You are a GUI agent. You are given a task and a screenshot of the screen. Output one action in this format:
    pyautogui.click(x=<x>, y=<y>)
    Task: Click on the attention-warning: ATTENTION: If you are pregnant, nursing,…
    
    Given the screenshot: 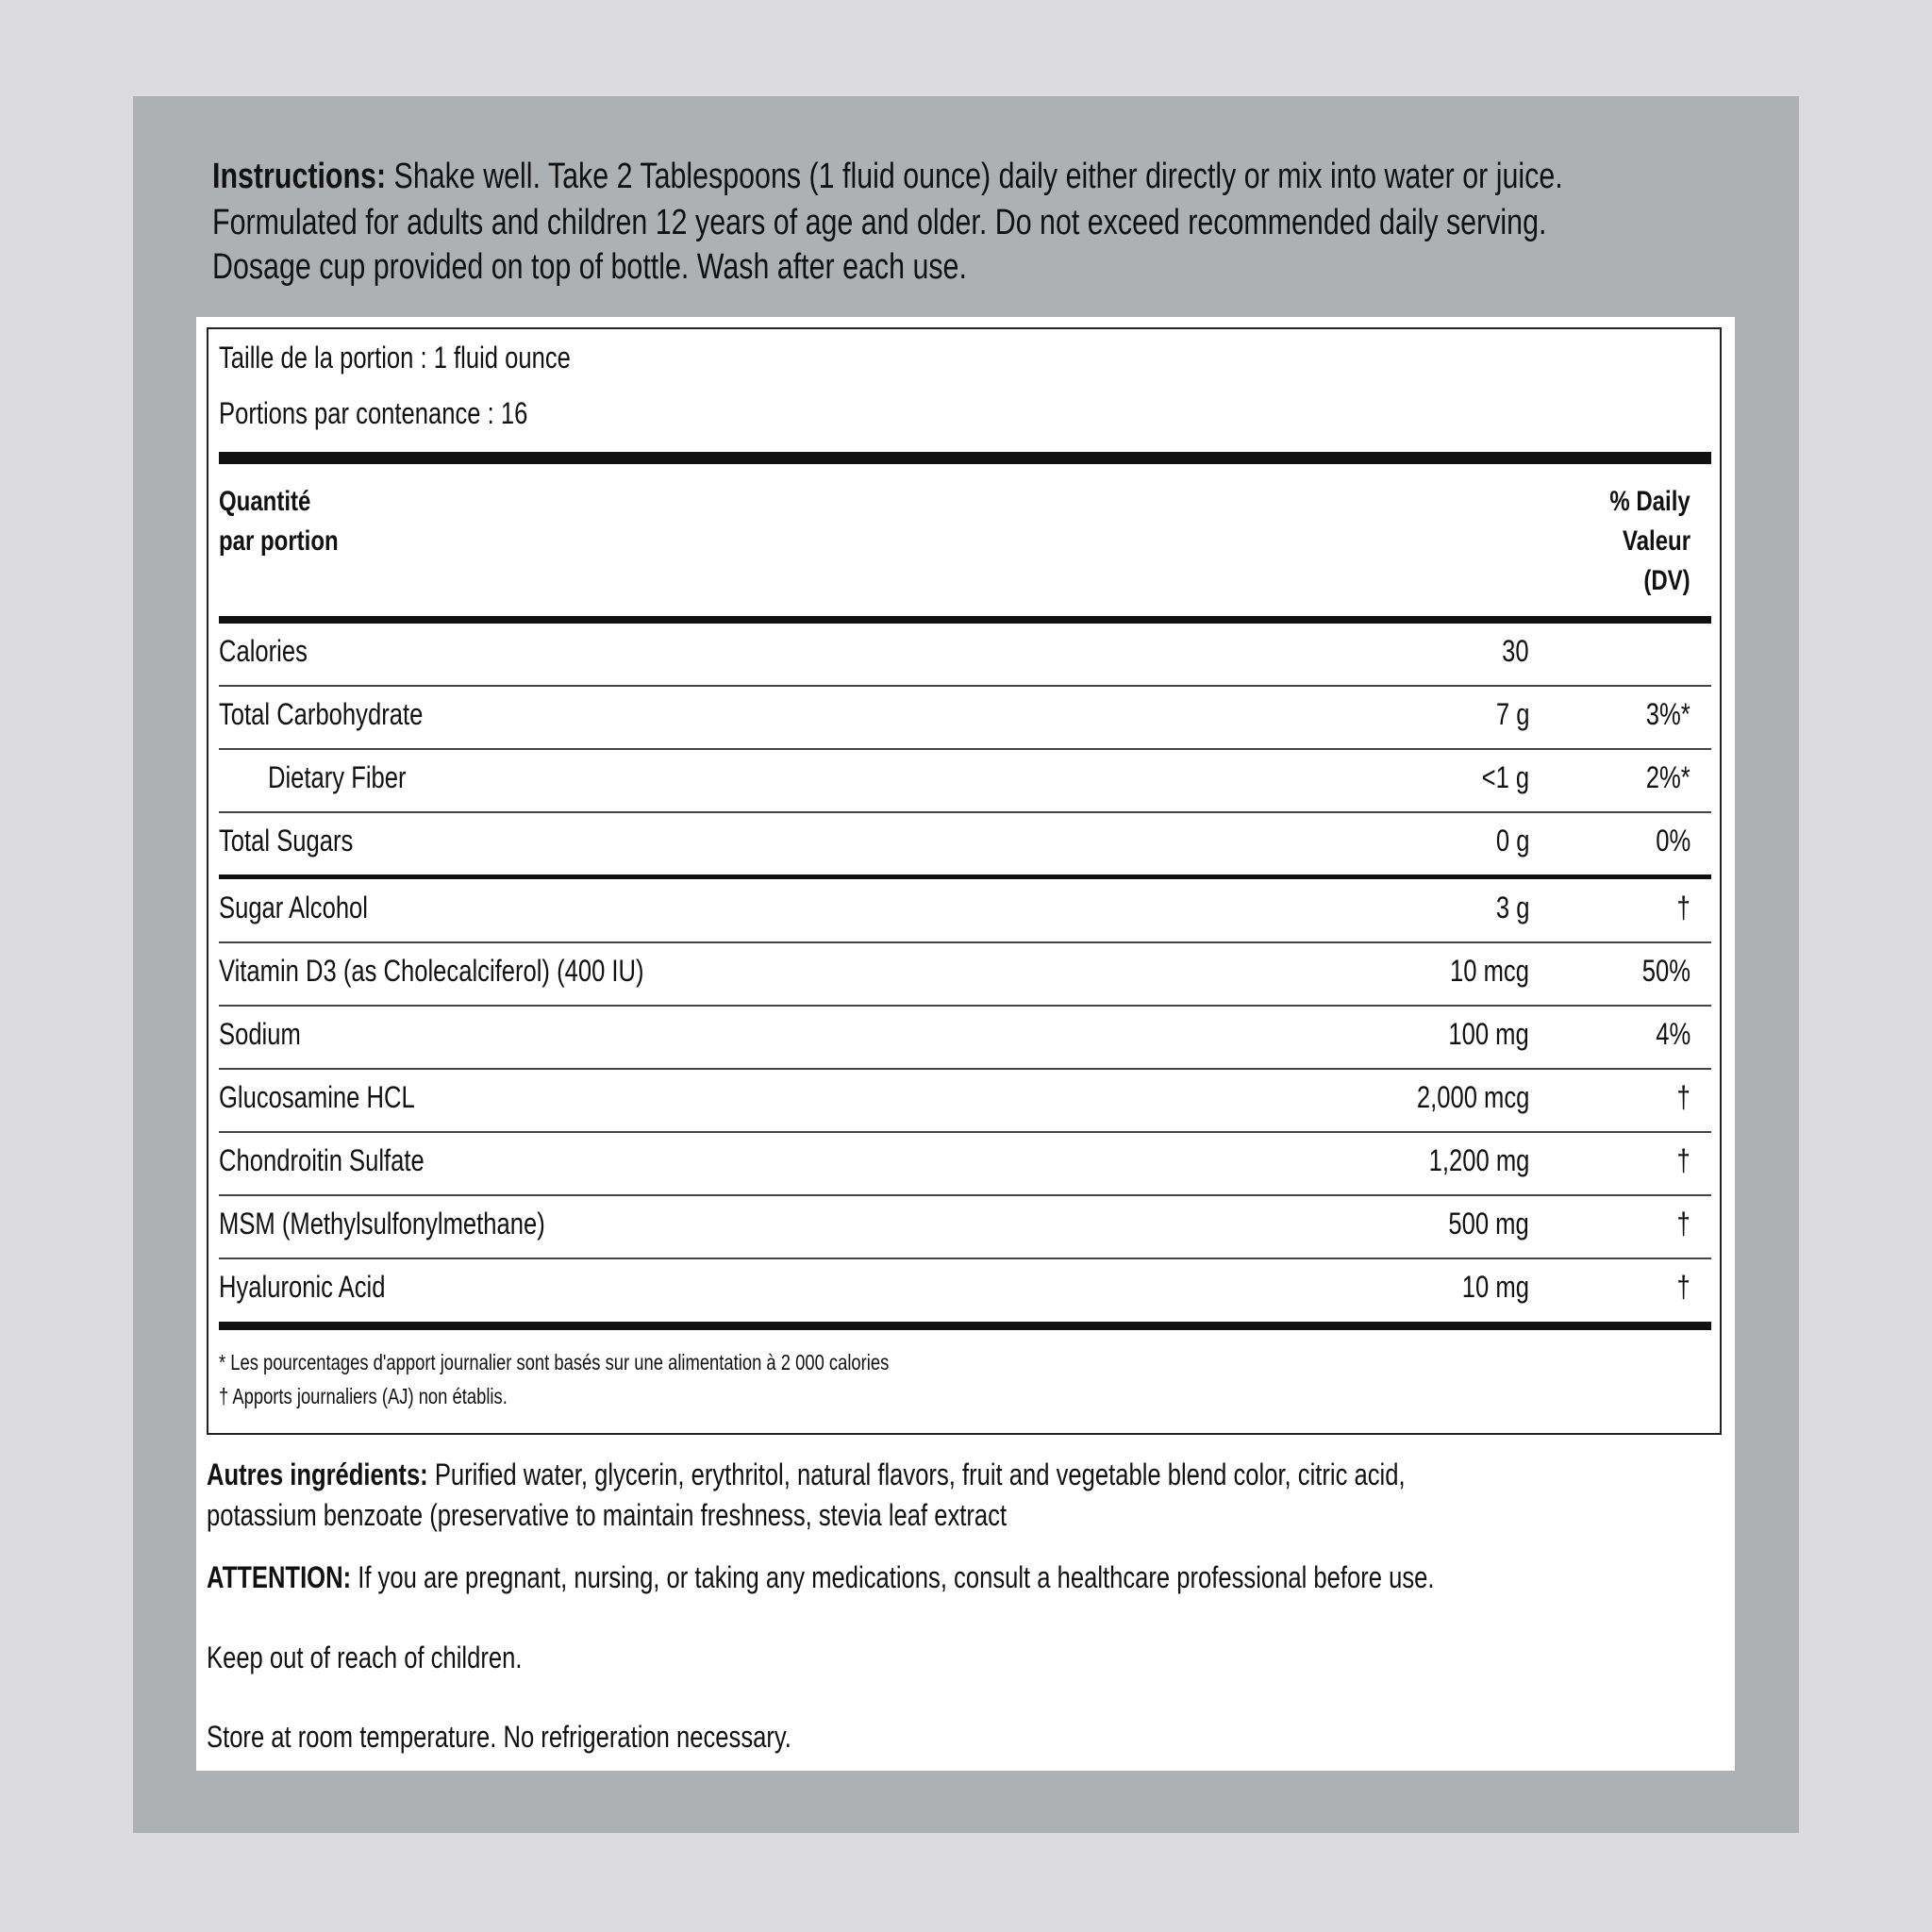 What is the action you would take?
    pyautogui.click(x=821, y=1577)
    